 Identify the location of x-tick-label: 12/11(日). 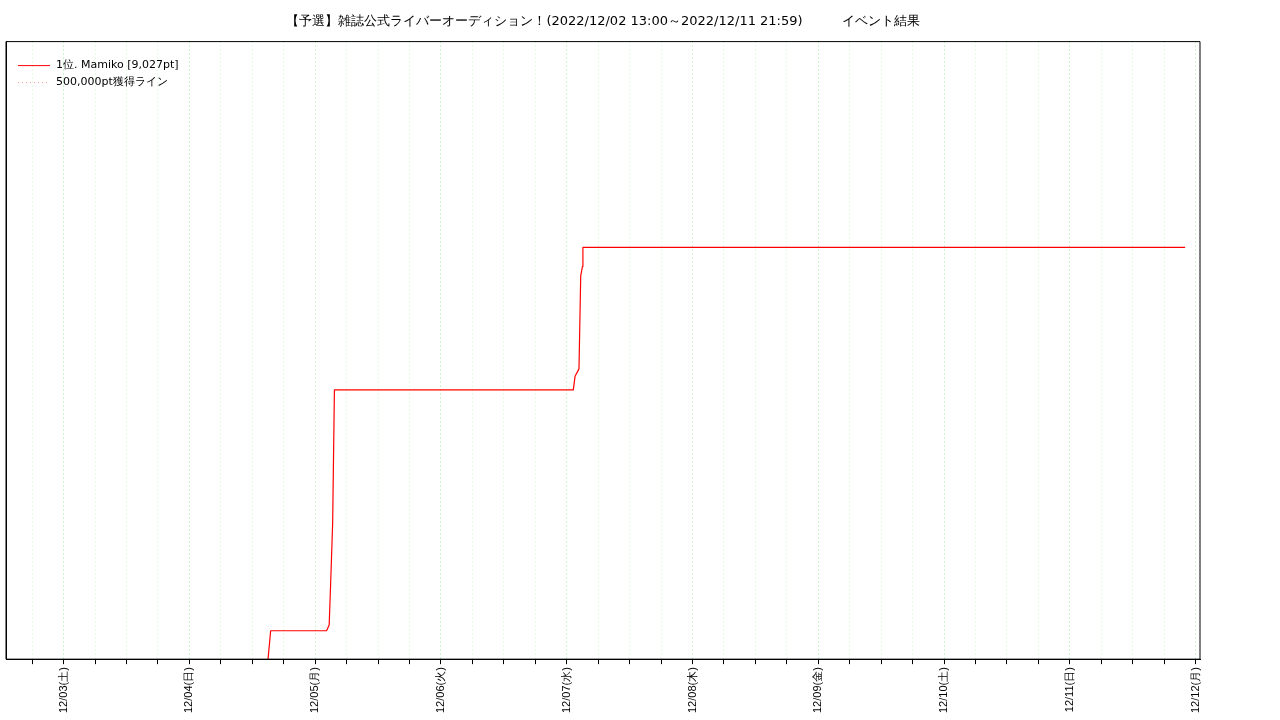
(1068, 690).